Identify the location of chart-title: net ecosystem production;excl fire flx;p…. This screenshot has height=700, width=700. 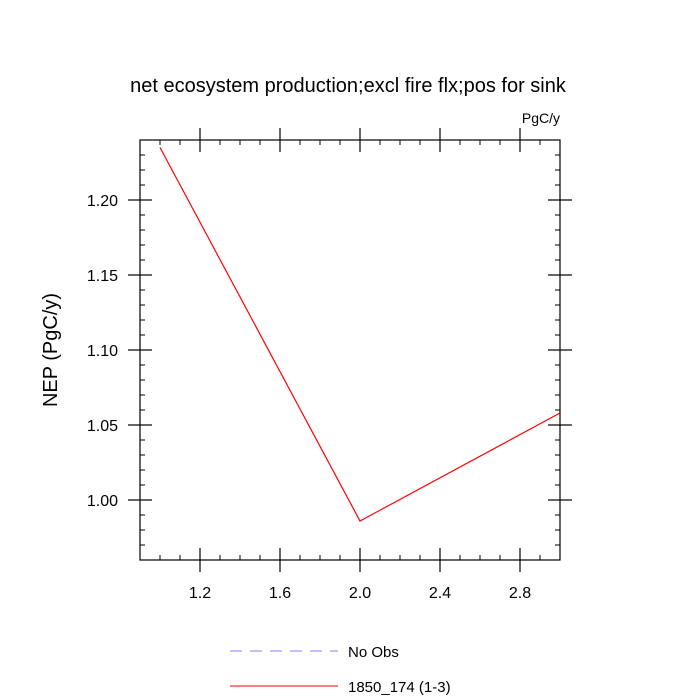
(348, 86).